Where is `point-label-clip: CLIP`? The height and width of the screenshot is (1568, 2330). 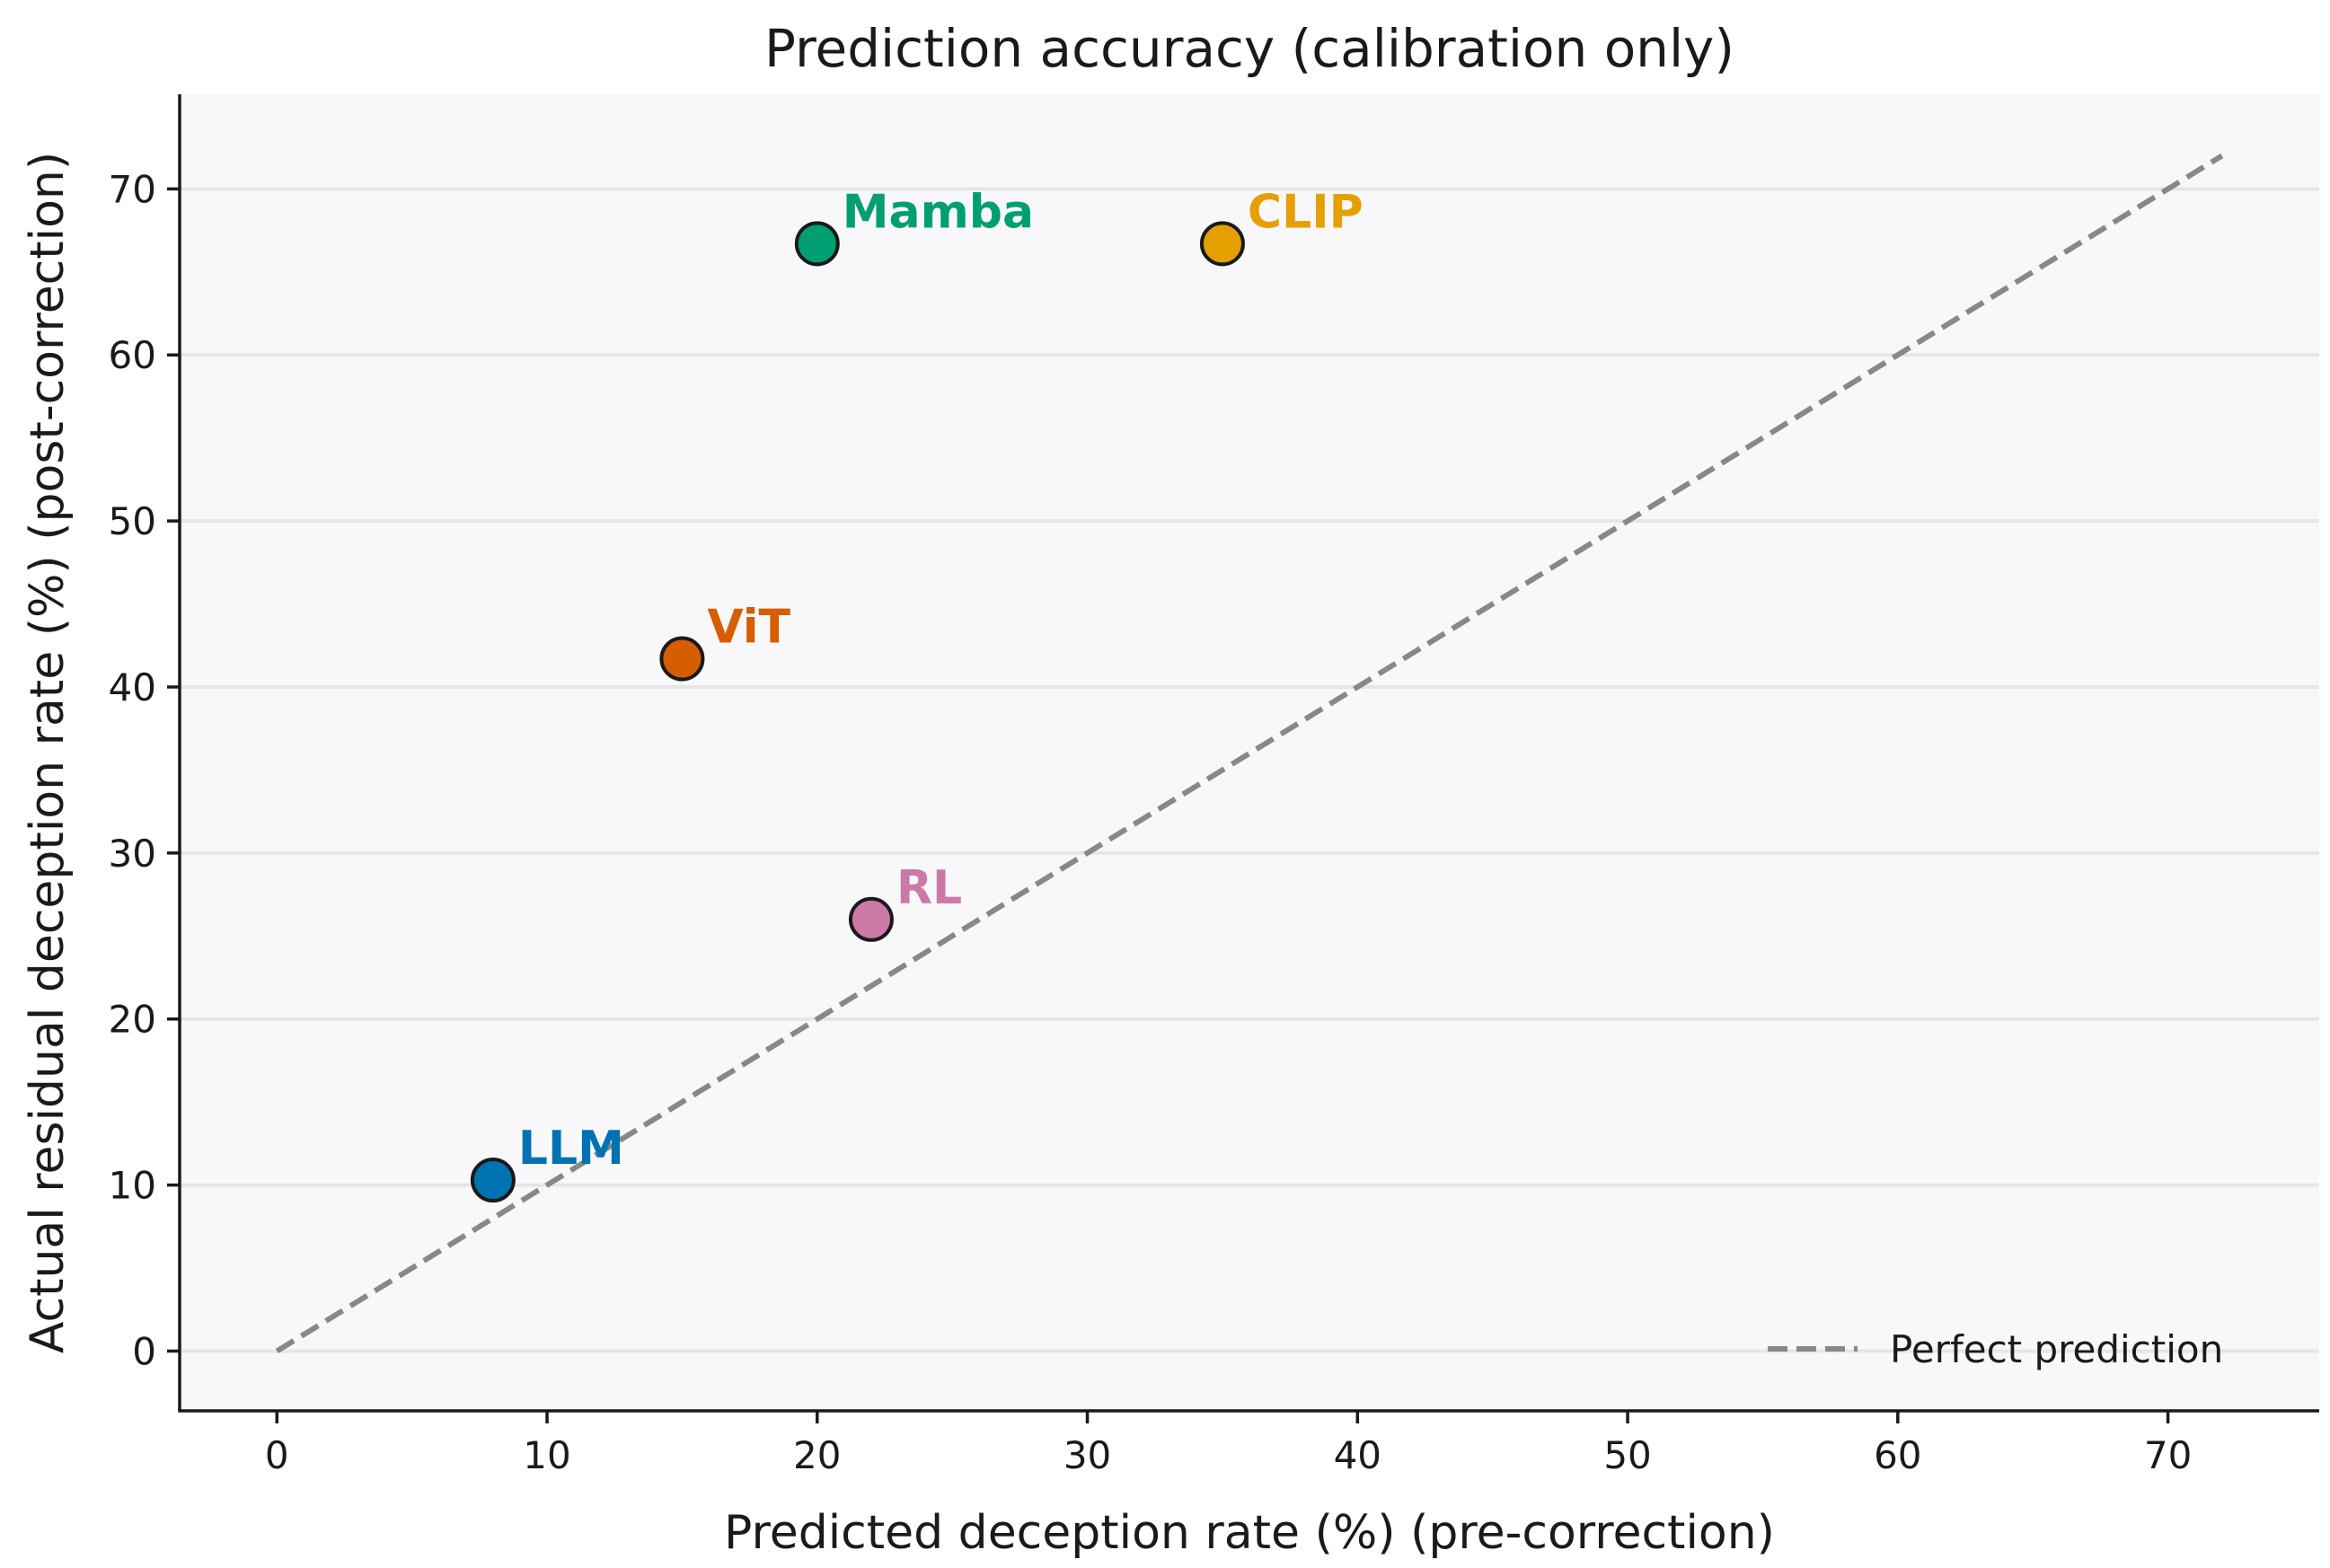 point-label-clip: CLIP is located at coordinates (1306, 212).